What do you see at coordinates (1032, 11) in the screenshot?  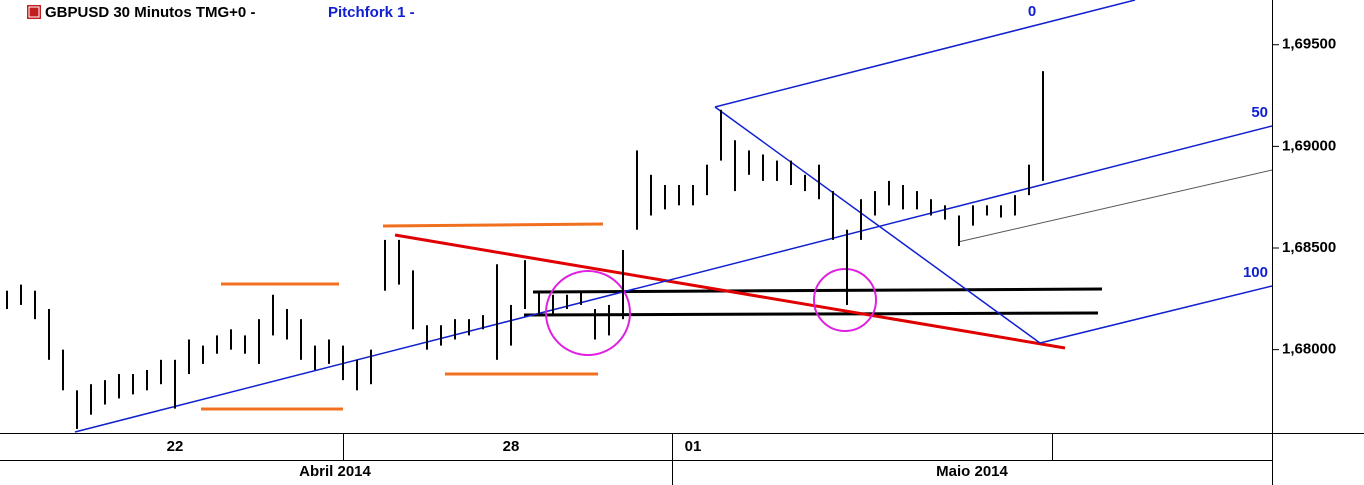 I see `pitchfork-label: 0` at bounding box center [1032, 11].